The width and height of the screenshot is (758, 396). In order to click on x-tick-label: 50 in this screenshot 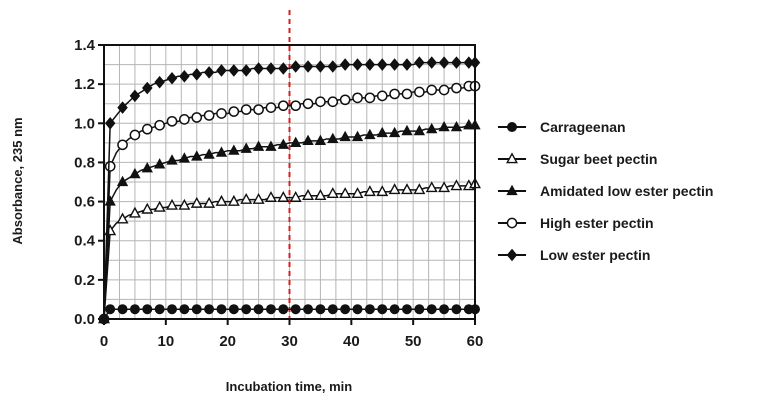, I will do `click(413, 341)`.